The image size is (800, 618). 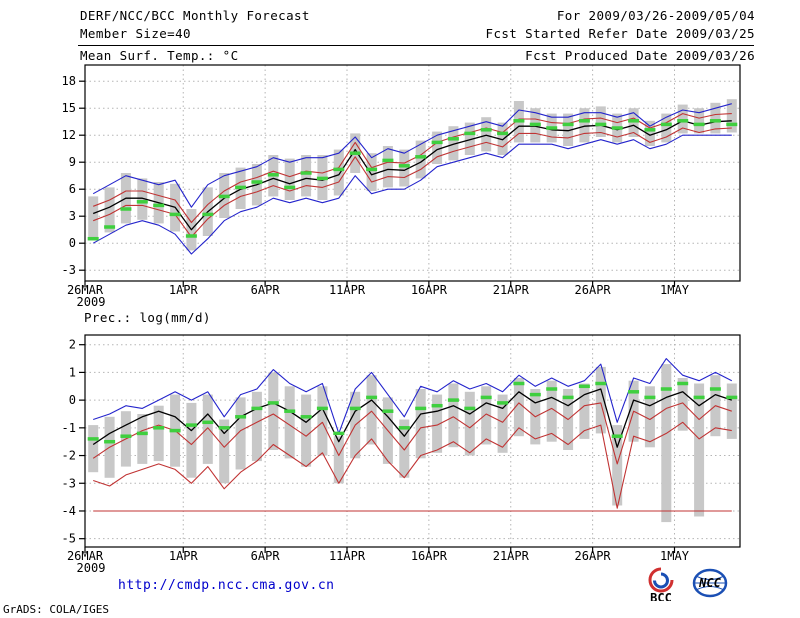 I want to click on y-tick-label: -5, so click(x=69, y=539).